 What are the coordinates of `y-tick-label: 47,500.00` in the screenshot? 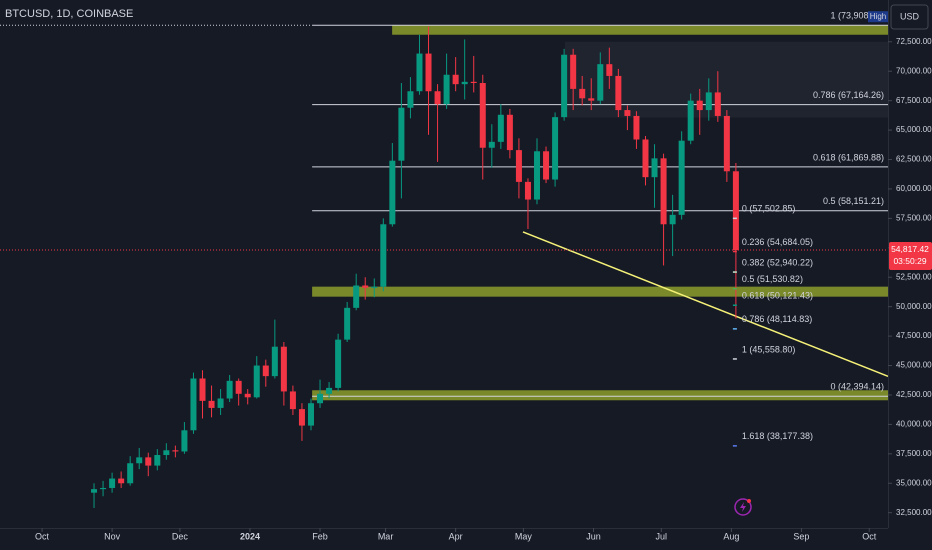 It's located at (914, 335).